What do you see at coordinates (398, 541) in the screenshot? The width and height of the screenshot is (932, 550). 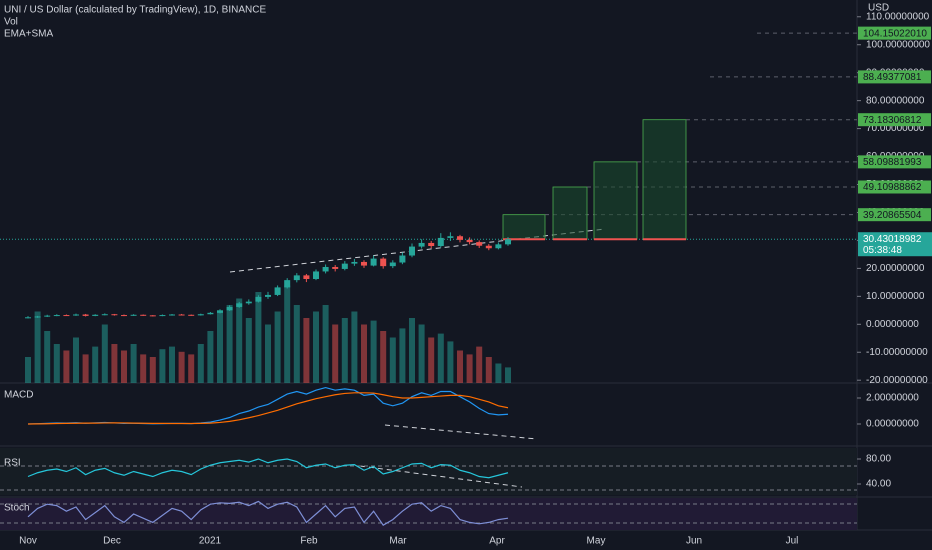 I see `x-tick-label: Mar` at bounding box center [398, 541].